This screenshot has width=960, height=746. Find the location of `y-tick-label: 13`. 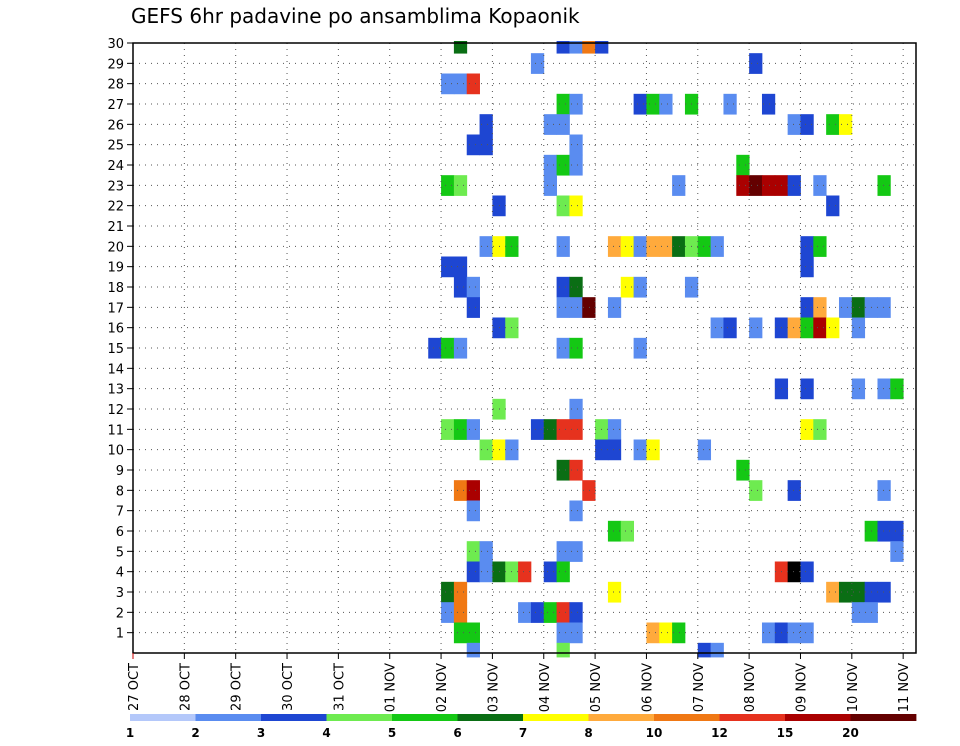

y-tick-label: 13 is located at coordinates (115, 390).